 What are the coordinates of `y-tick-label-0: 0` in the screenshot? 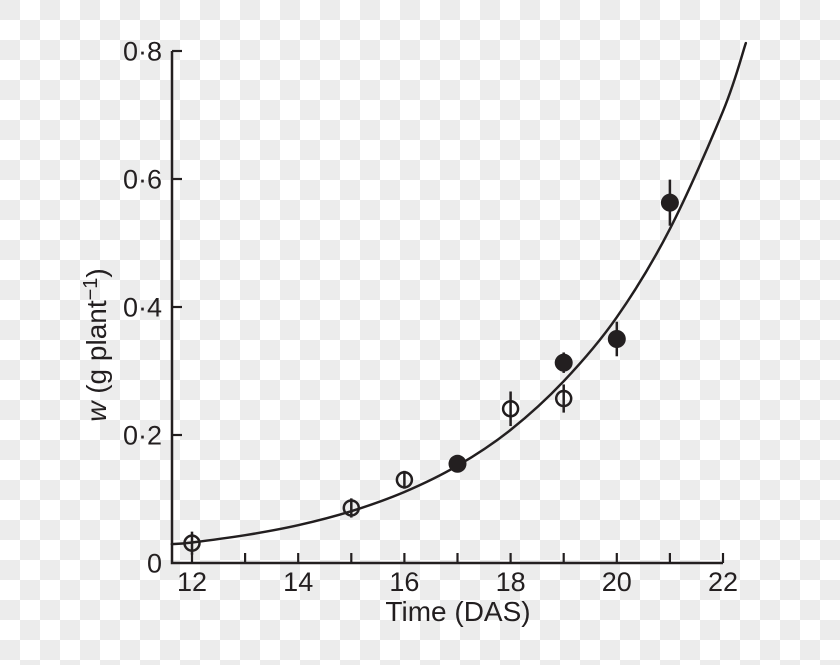 It's located at (154, 564).